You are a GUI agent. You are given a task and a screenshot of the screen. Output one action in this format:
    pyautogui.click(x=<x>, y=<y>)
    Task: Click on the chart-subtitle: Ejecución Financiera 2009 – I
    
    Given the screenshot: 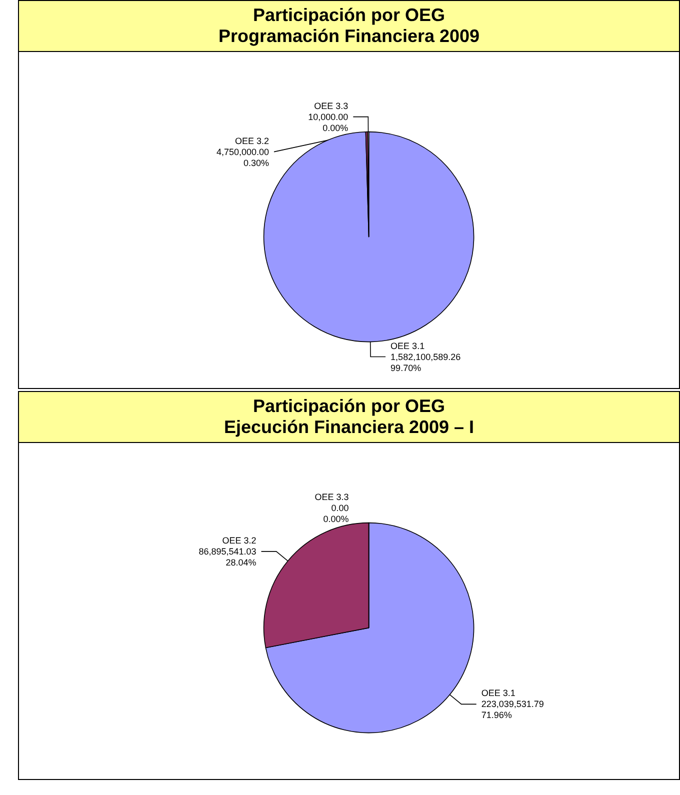 What is the action you would take?
    pyautogui.click(x=349, y=427)
    